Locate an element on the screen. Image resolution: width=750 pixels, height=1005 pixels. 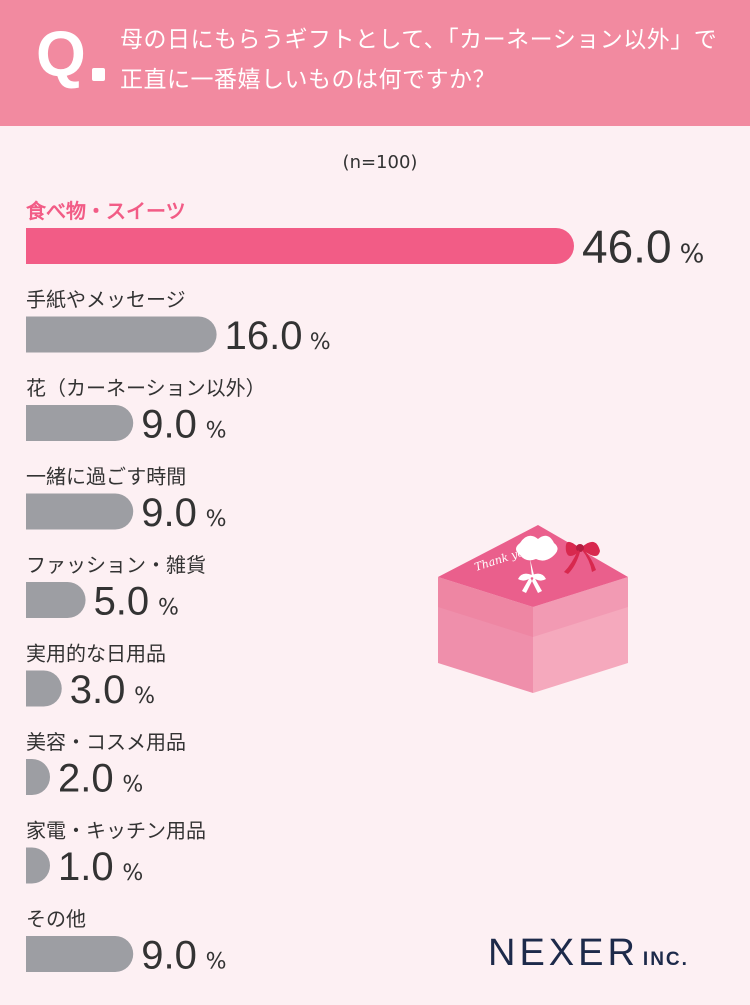
value-label: 46.0 is located at coordinates (627, 247).